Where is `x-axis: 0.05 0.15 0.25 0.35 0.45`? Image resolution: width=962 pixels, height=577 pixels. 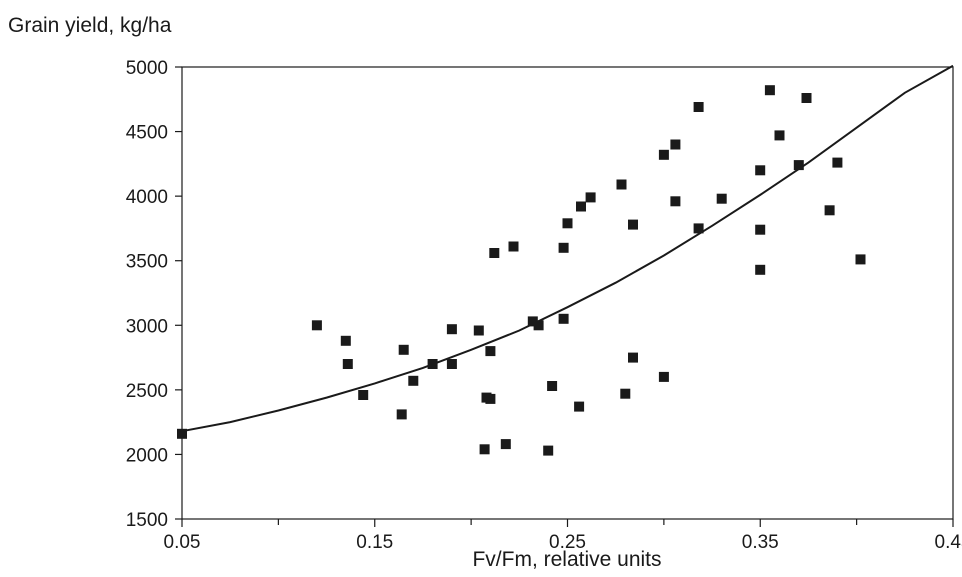
x-axis: 0.05 0.15 0.25 0.35 0.45 is located at coordinates (563, 536).